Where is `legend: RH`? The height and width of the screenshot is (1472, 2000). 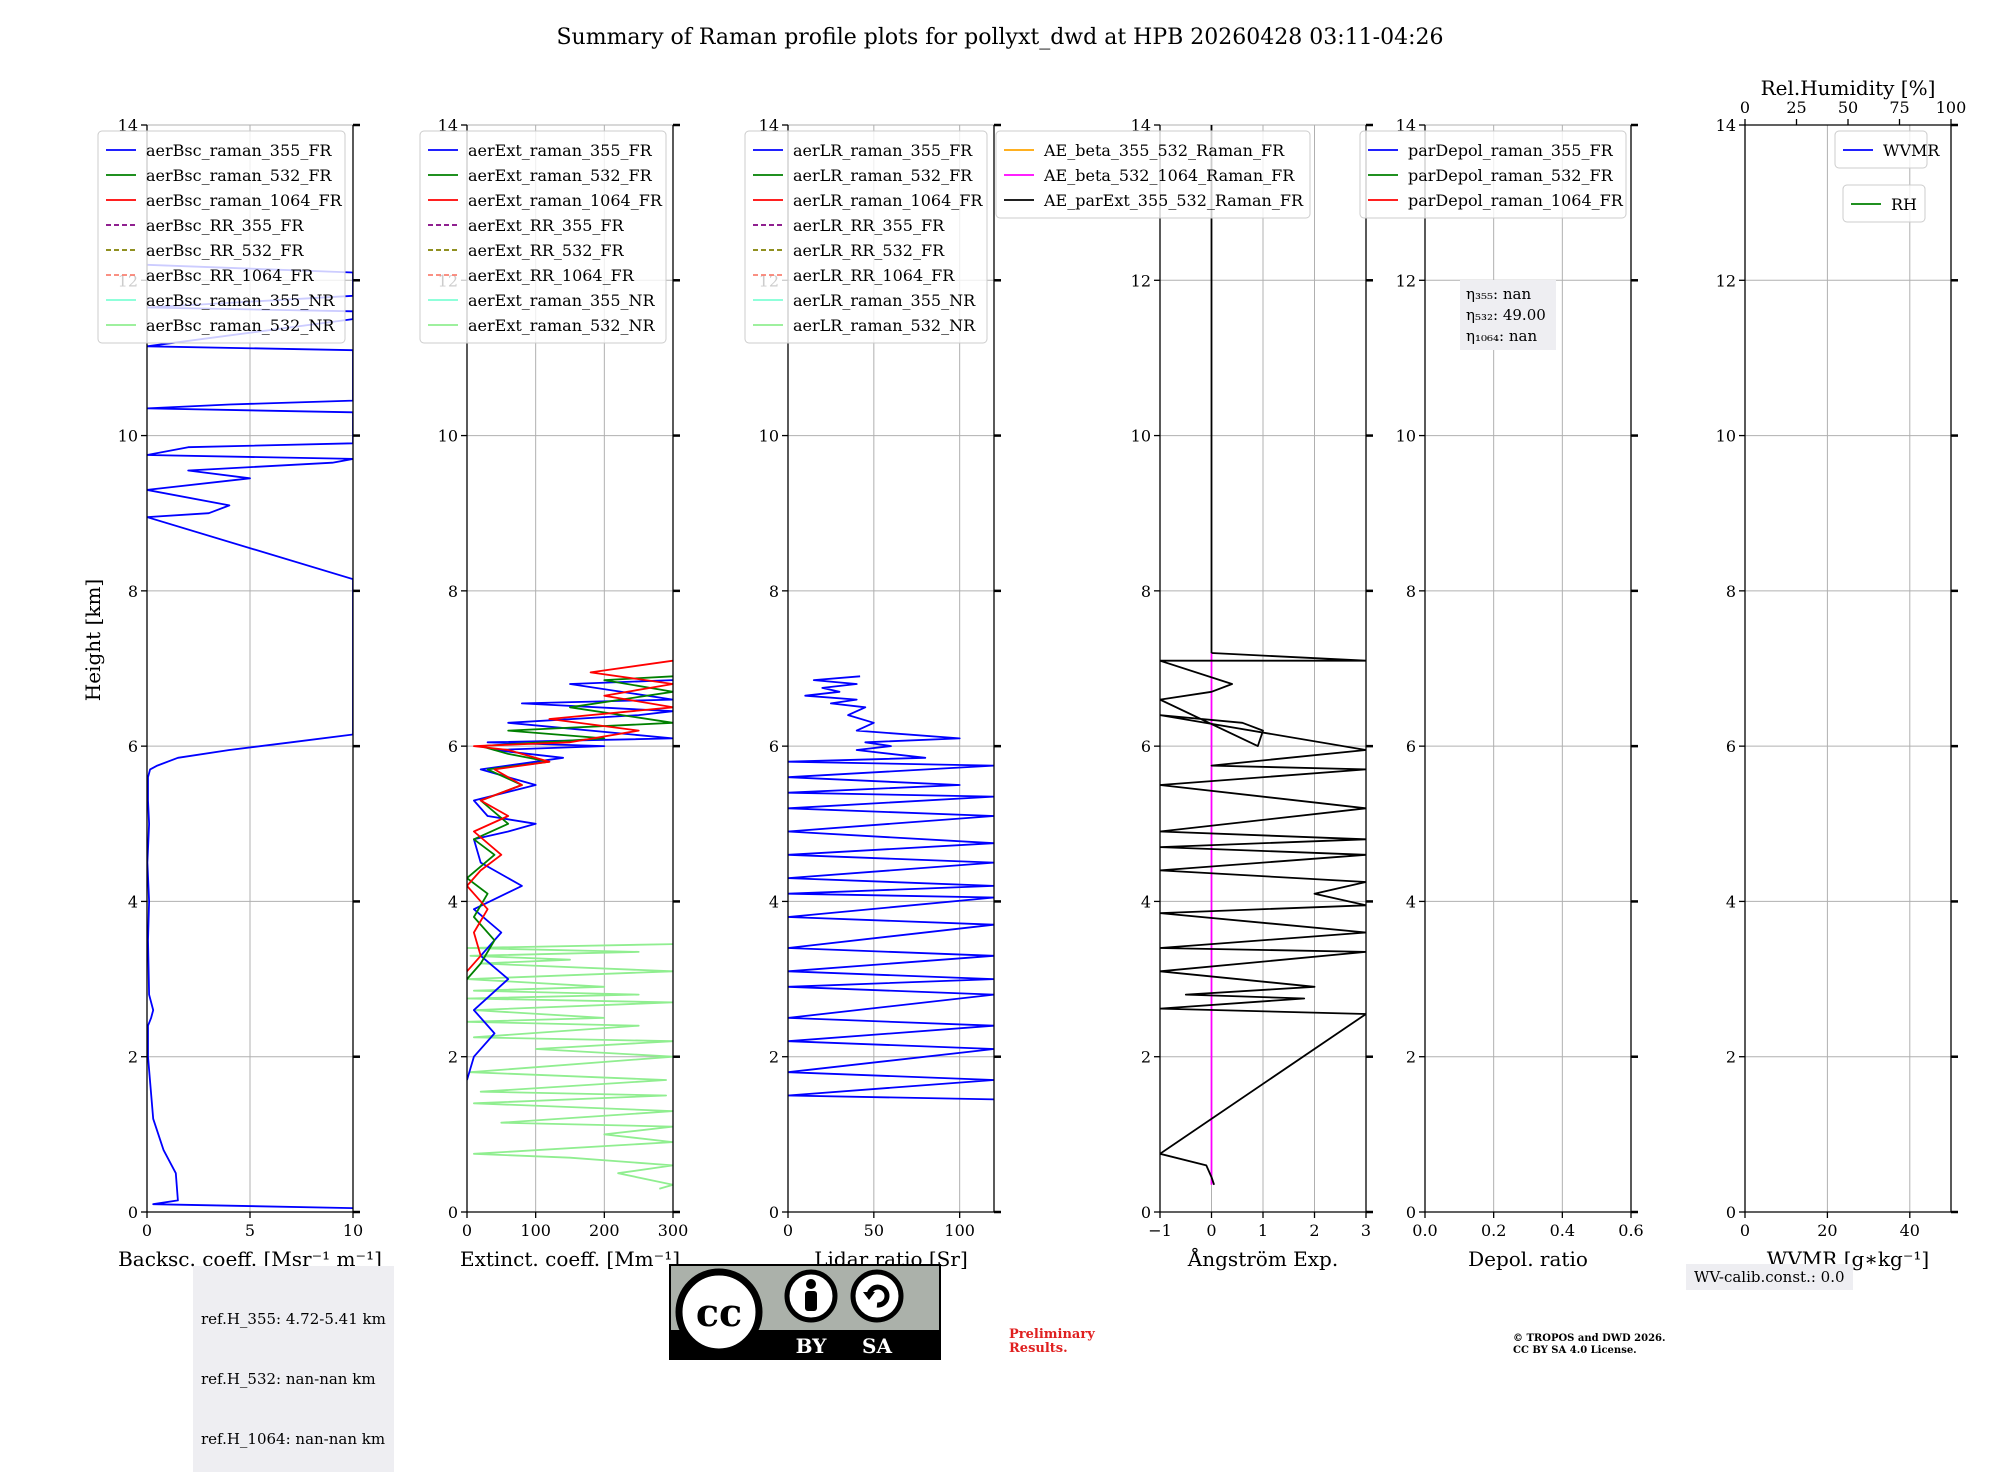
legend: RH is located at coordinates (1884, 203).